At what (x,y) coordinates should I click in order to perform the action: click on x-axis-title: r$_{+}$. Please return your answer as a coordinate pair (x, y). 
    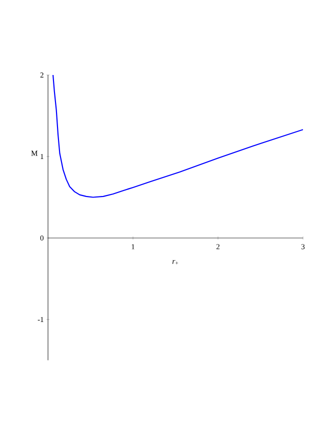
    Looking at the image, I should click on (175, 262).